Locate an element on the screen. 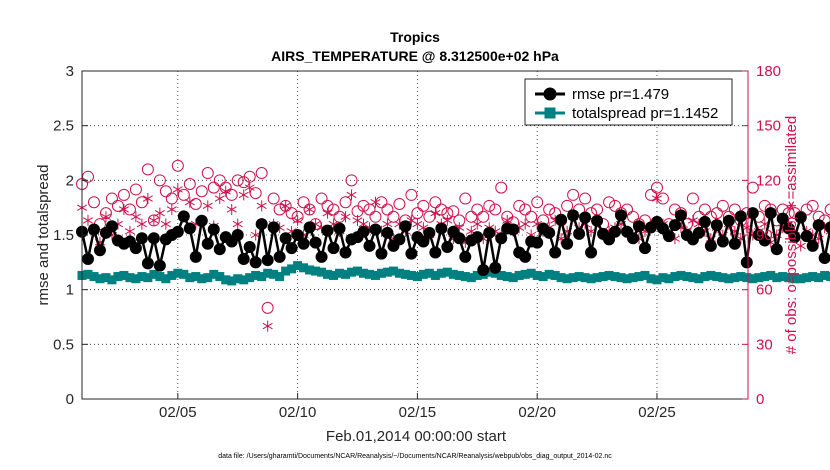 Image resolution: width=830 pixels, height=470 pixels. y-tick-label: 0 is located at coordinates (70, 399).